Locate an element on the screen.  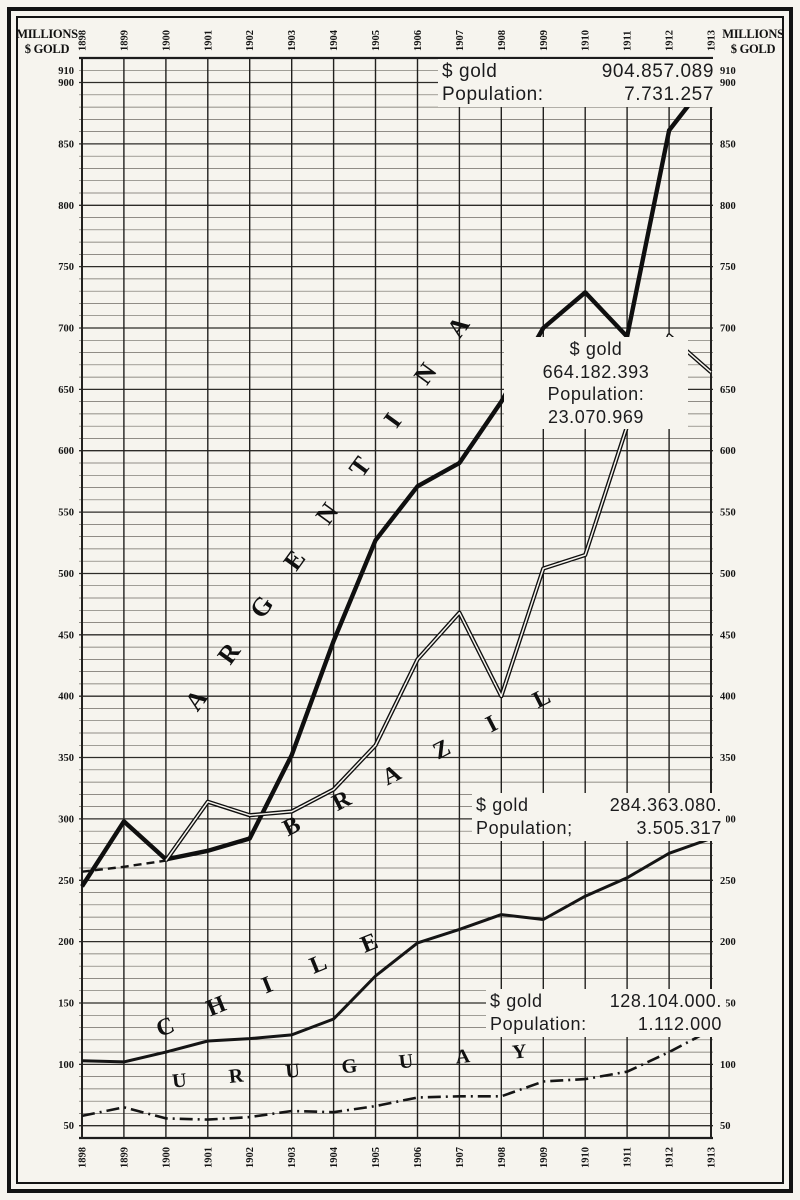
y-tick-label-left: 200 is located at coordinates (66, 942).